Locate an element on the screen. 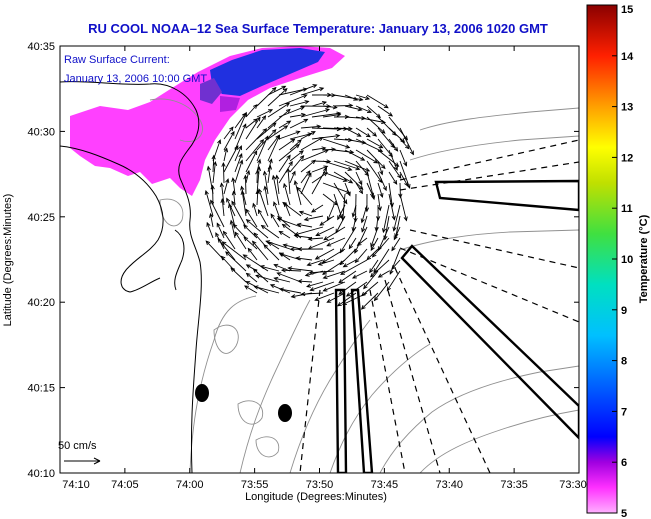 The width and height of the screenshot is (651, 519). sst-warm-patch is located at coordinates (207, 121).